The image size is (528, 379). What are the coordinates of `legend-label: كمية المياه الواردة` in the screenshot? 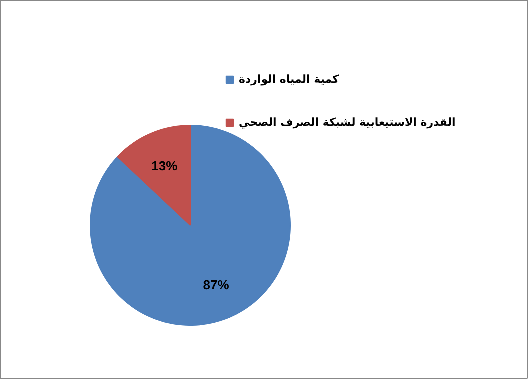 It's located at (289, 79).